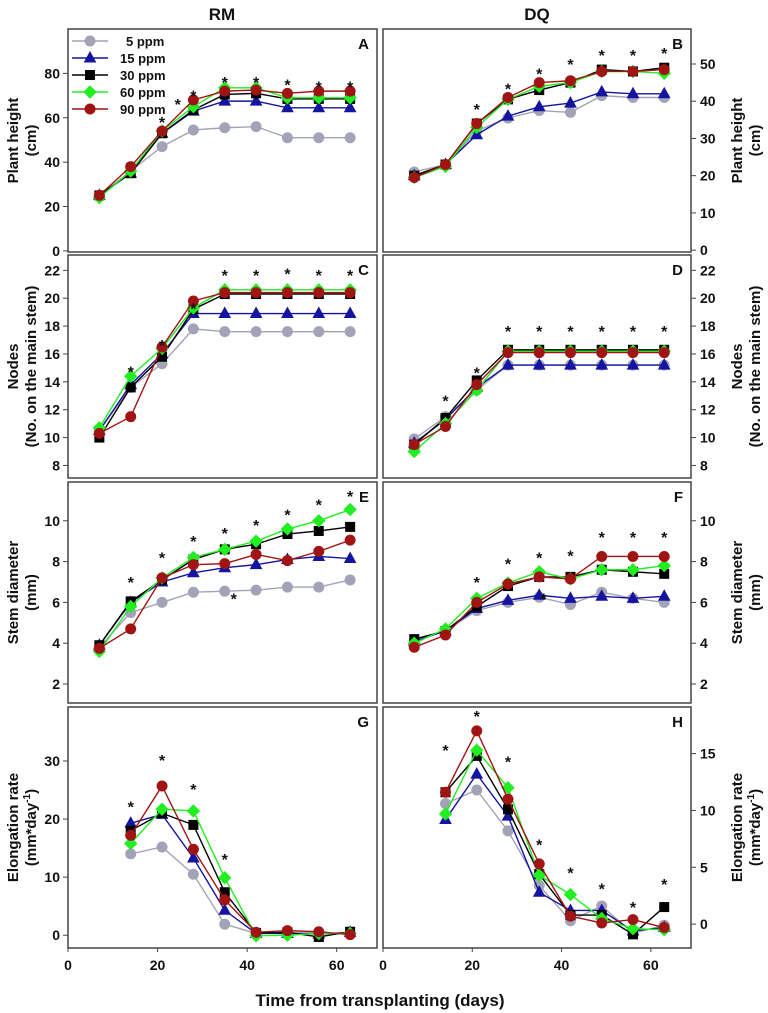  I want to click on y-tick-label: 18, so click(708, 326).